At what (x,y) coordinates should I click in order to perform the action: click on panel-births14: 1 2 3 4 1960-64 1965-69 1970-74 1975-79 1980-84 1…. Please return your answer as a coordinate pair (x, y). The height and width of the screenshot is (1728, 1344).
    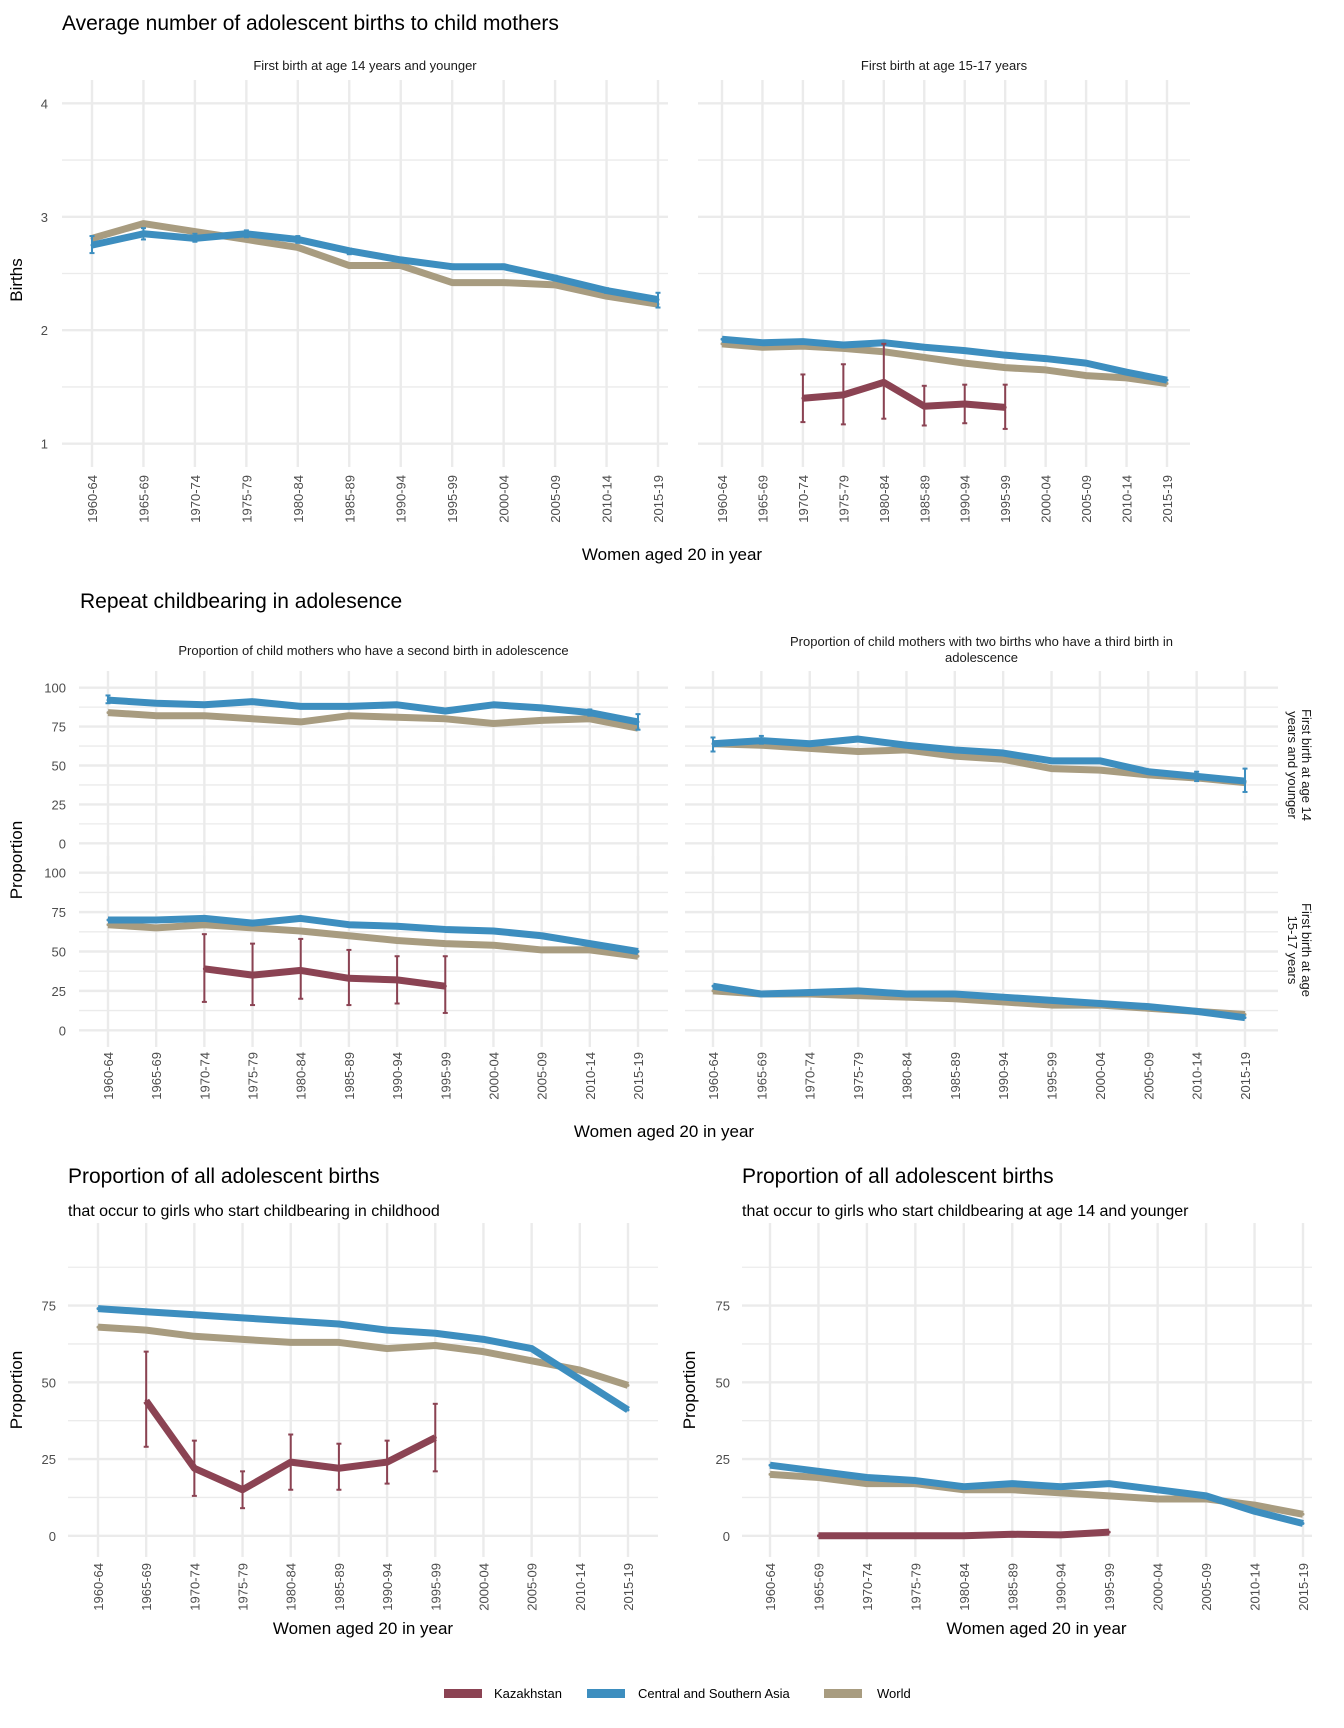
    Looking at the image, I should click on (354, 290).